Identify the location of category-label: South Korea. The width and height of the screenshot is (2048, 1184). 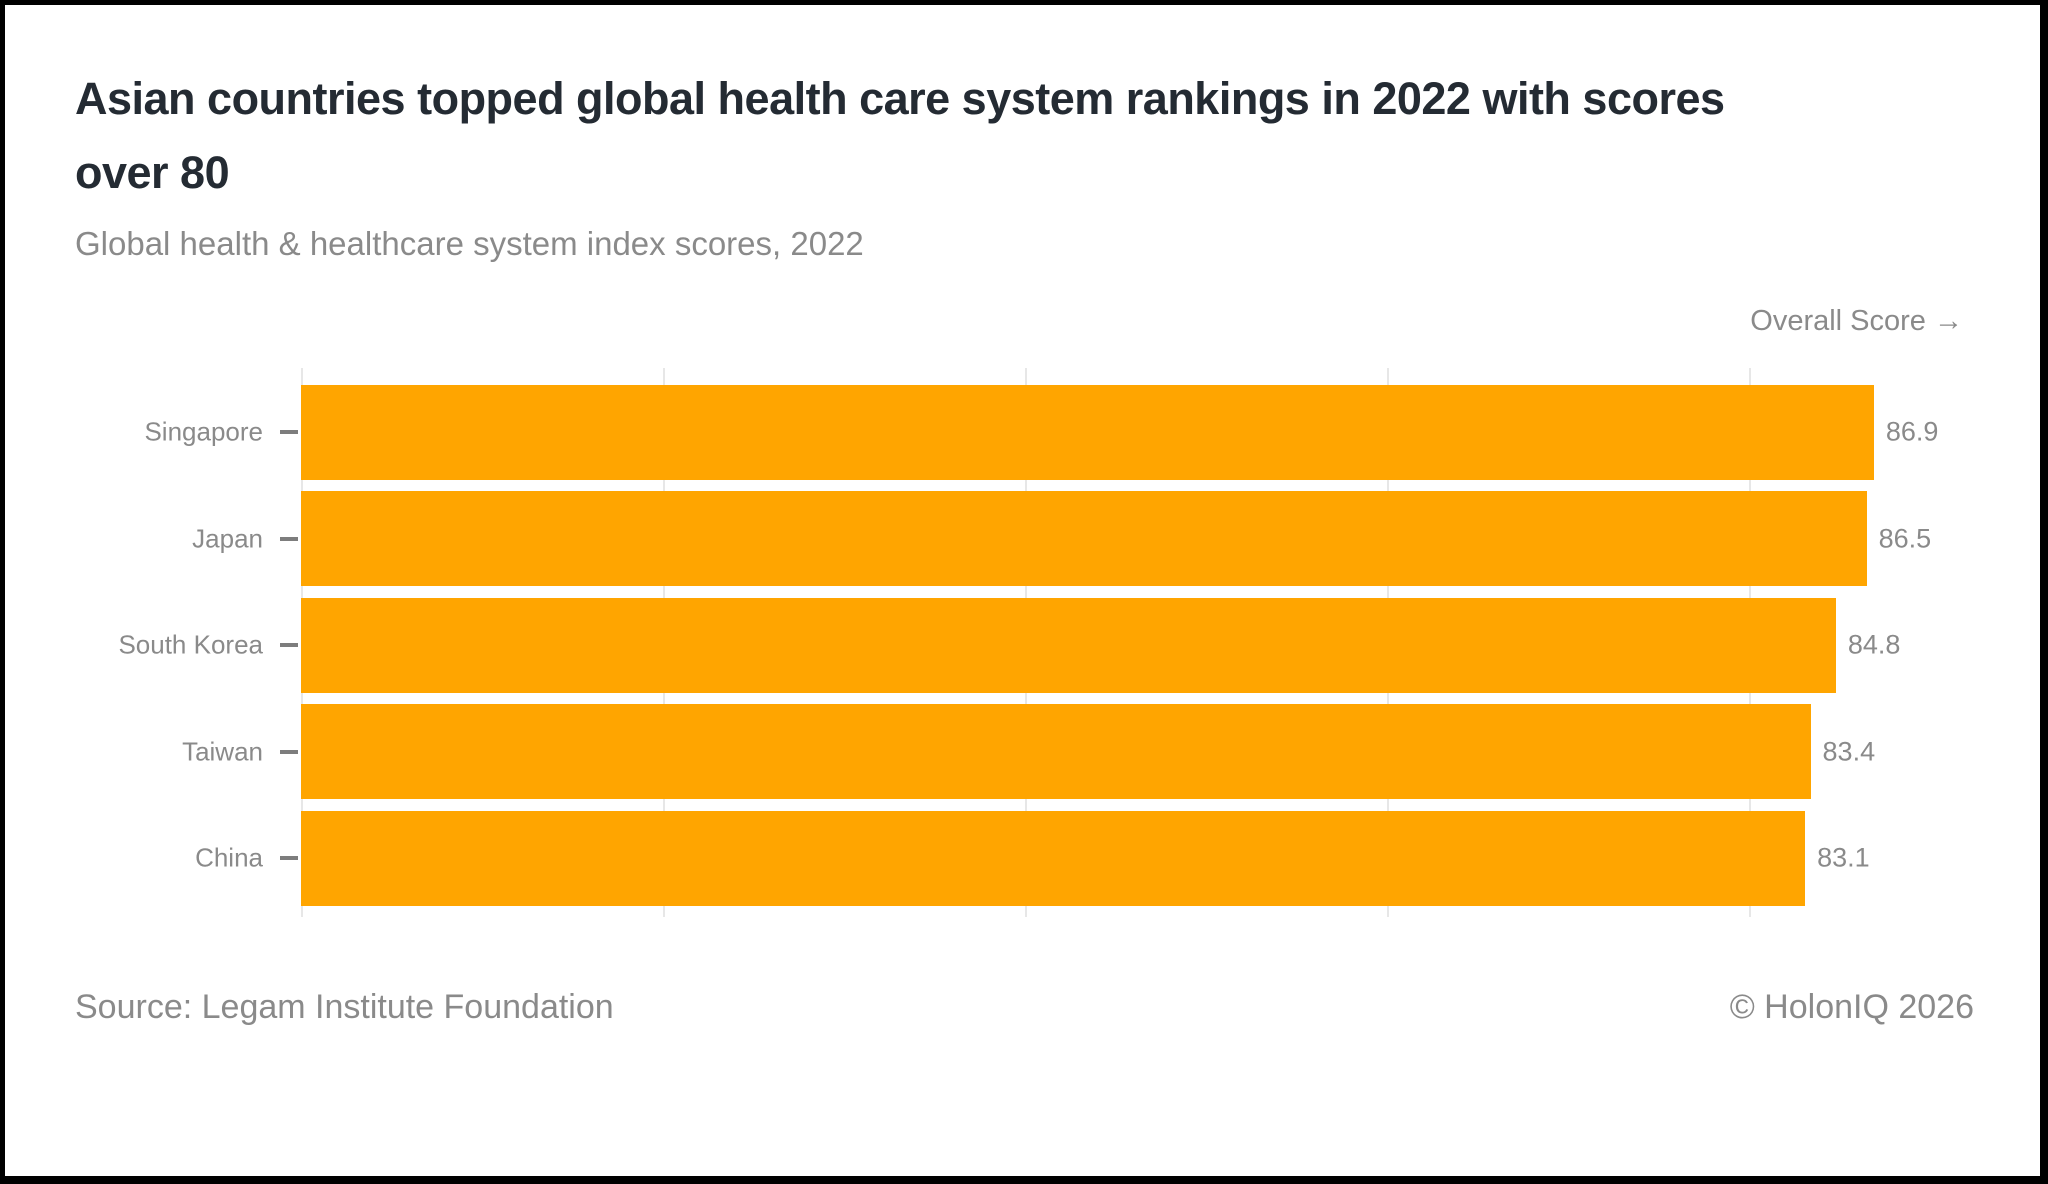
(190, 644).